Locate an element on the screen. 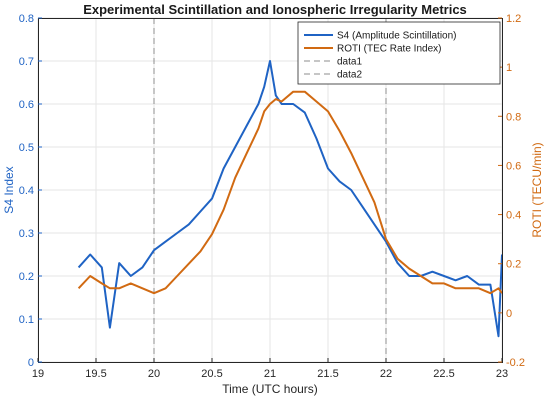 The width and height of the screenshot is (550, 401). legend-label-data1: data1 is located at coordinates (349, 62).